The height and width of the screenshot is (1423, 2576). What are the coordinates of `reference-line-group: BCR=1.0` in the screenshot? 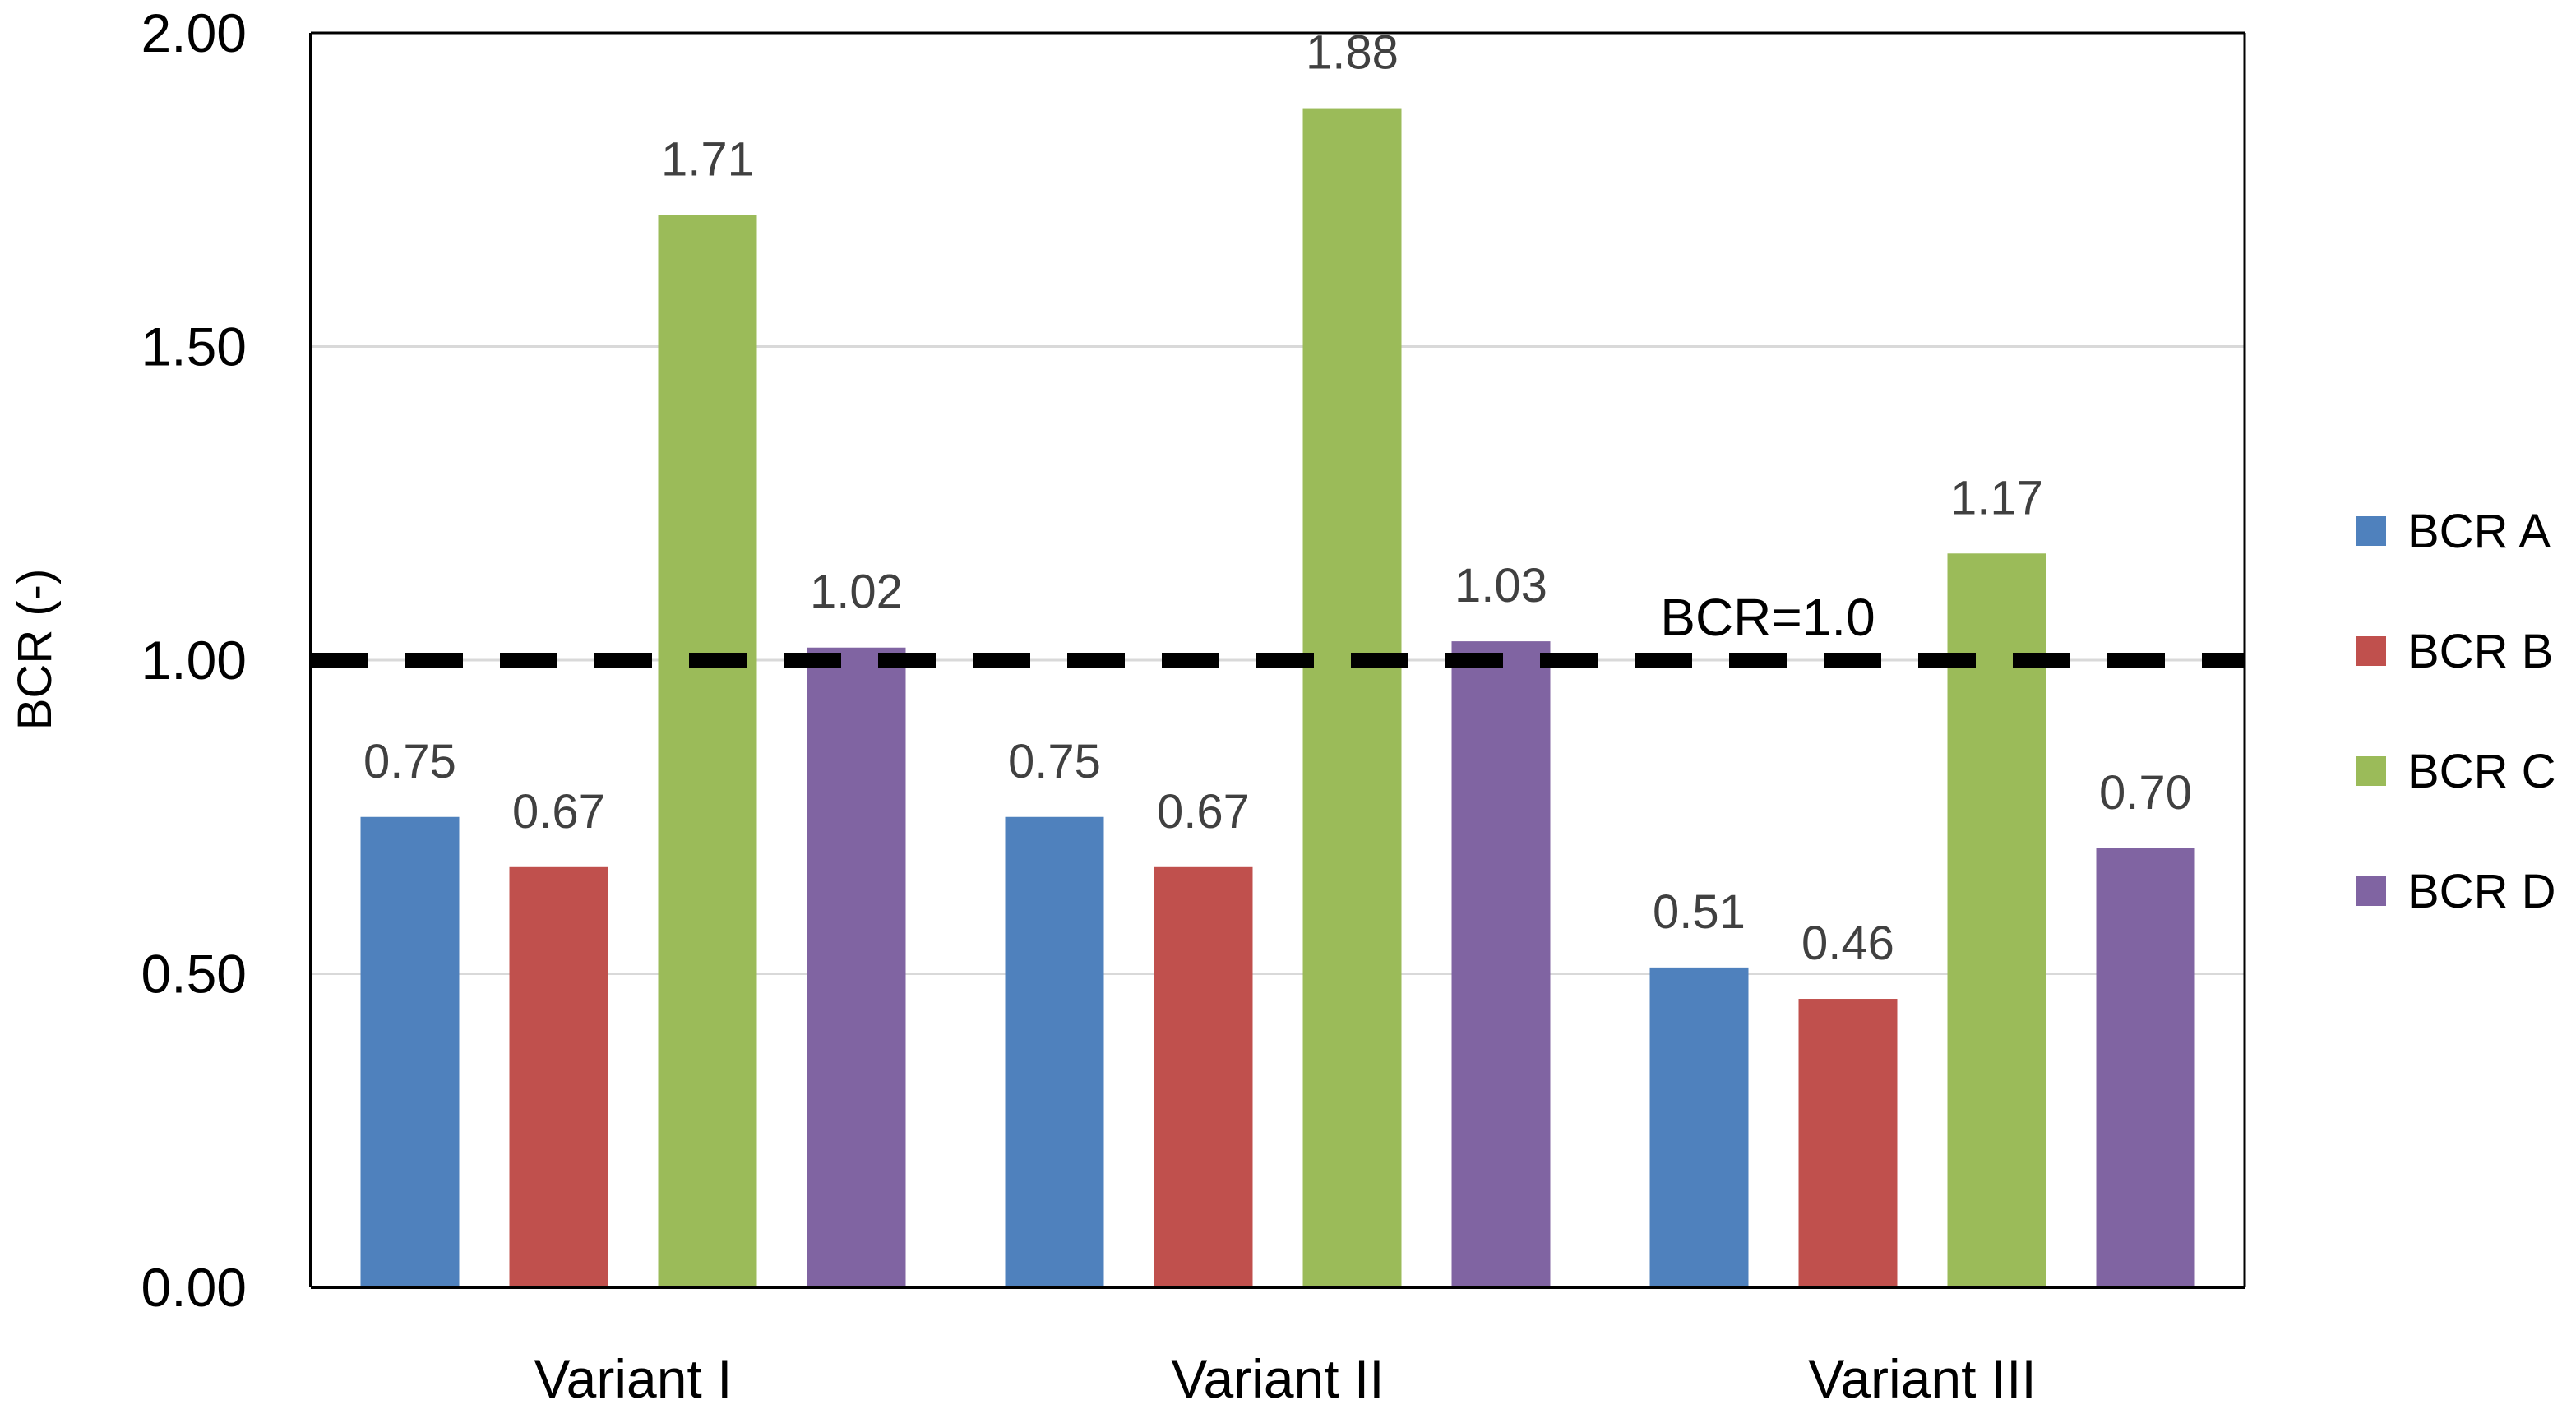 It's located at (1278, 628).